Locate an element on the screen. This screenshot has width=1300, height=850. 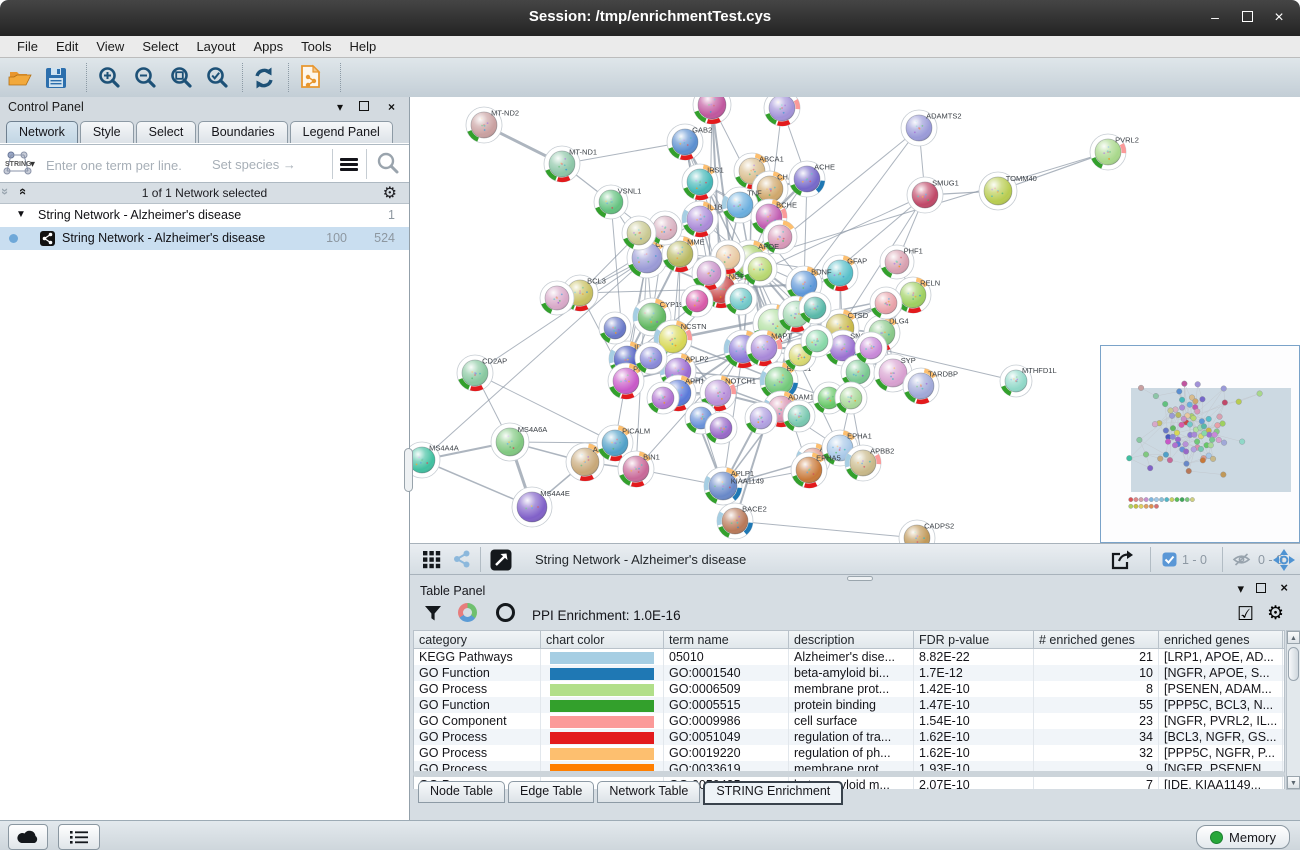
tab-string-enrichment: STRING Enrichment is located at coordinates (773, 793).